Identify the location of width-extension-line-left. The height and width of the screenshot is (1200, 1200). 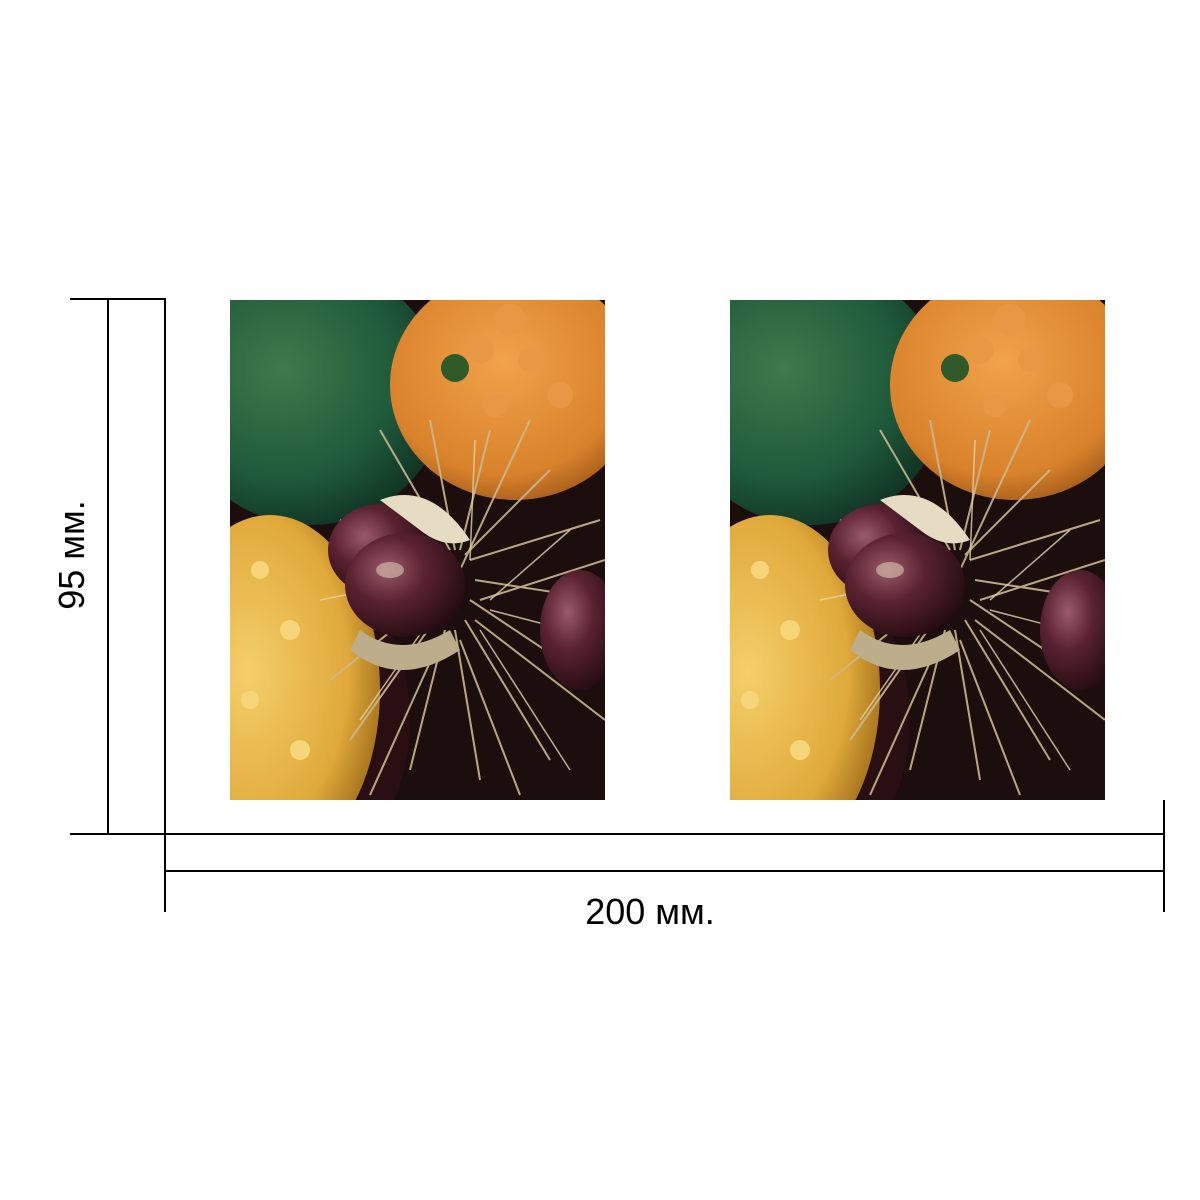
(165, 873).